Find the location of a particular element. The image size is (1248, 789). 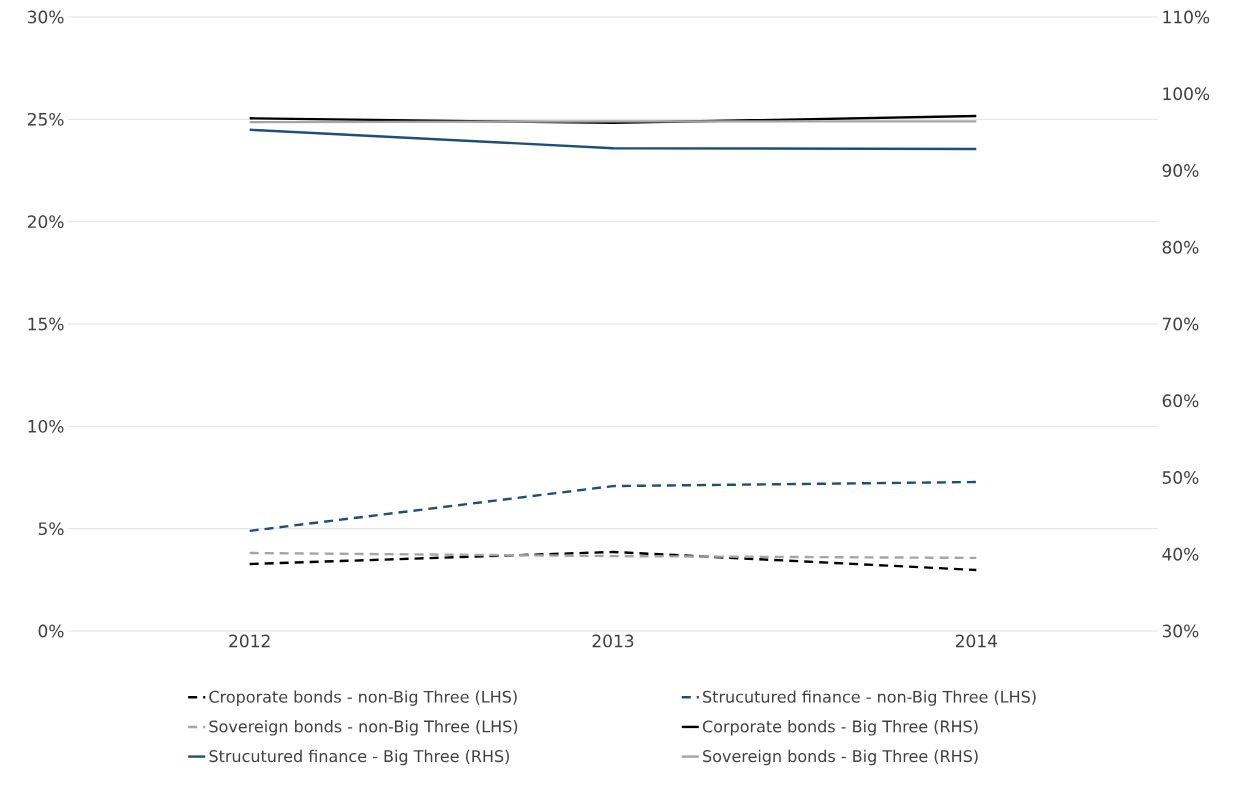

y-tick-label: 15% is located at coordinates (46, 324).